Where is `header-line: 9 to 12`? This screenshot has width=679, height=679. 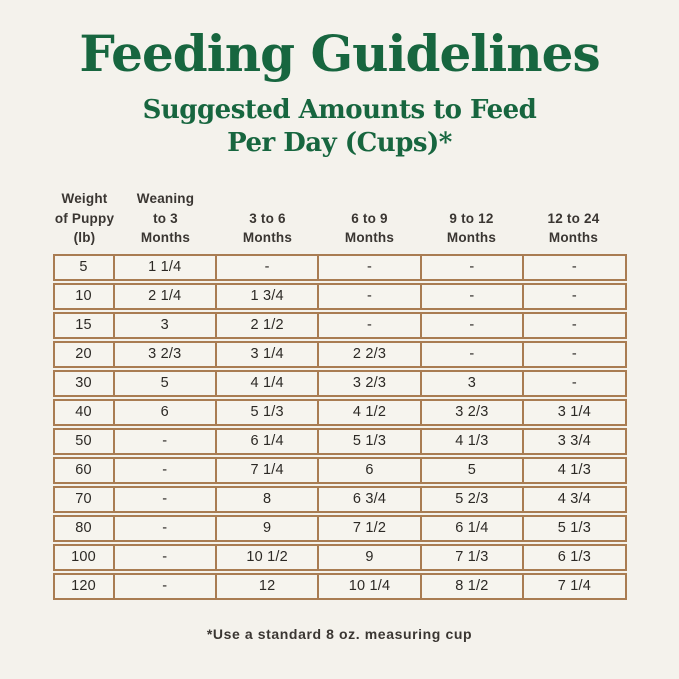 header-line: 9 to 12 is located at coordinates (471, 218).